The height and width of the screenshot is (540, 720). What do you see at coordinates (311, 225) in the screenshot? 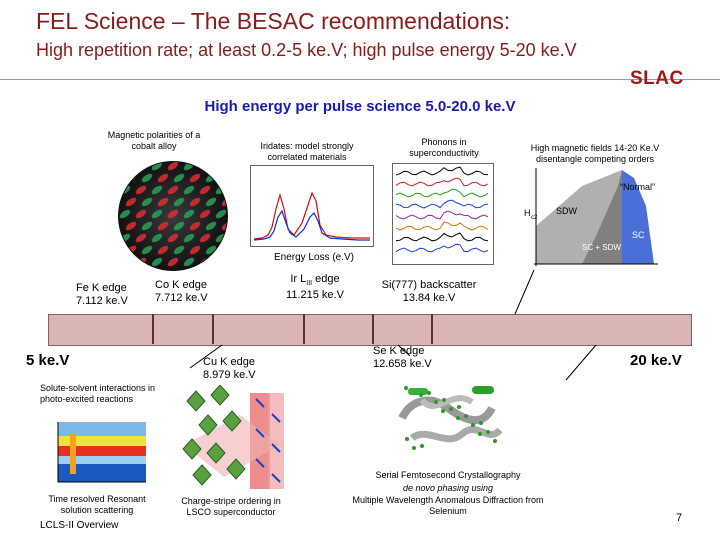
I see `spectrum-line-blue` at bounding box center [311, 225].